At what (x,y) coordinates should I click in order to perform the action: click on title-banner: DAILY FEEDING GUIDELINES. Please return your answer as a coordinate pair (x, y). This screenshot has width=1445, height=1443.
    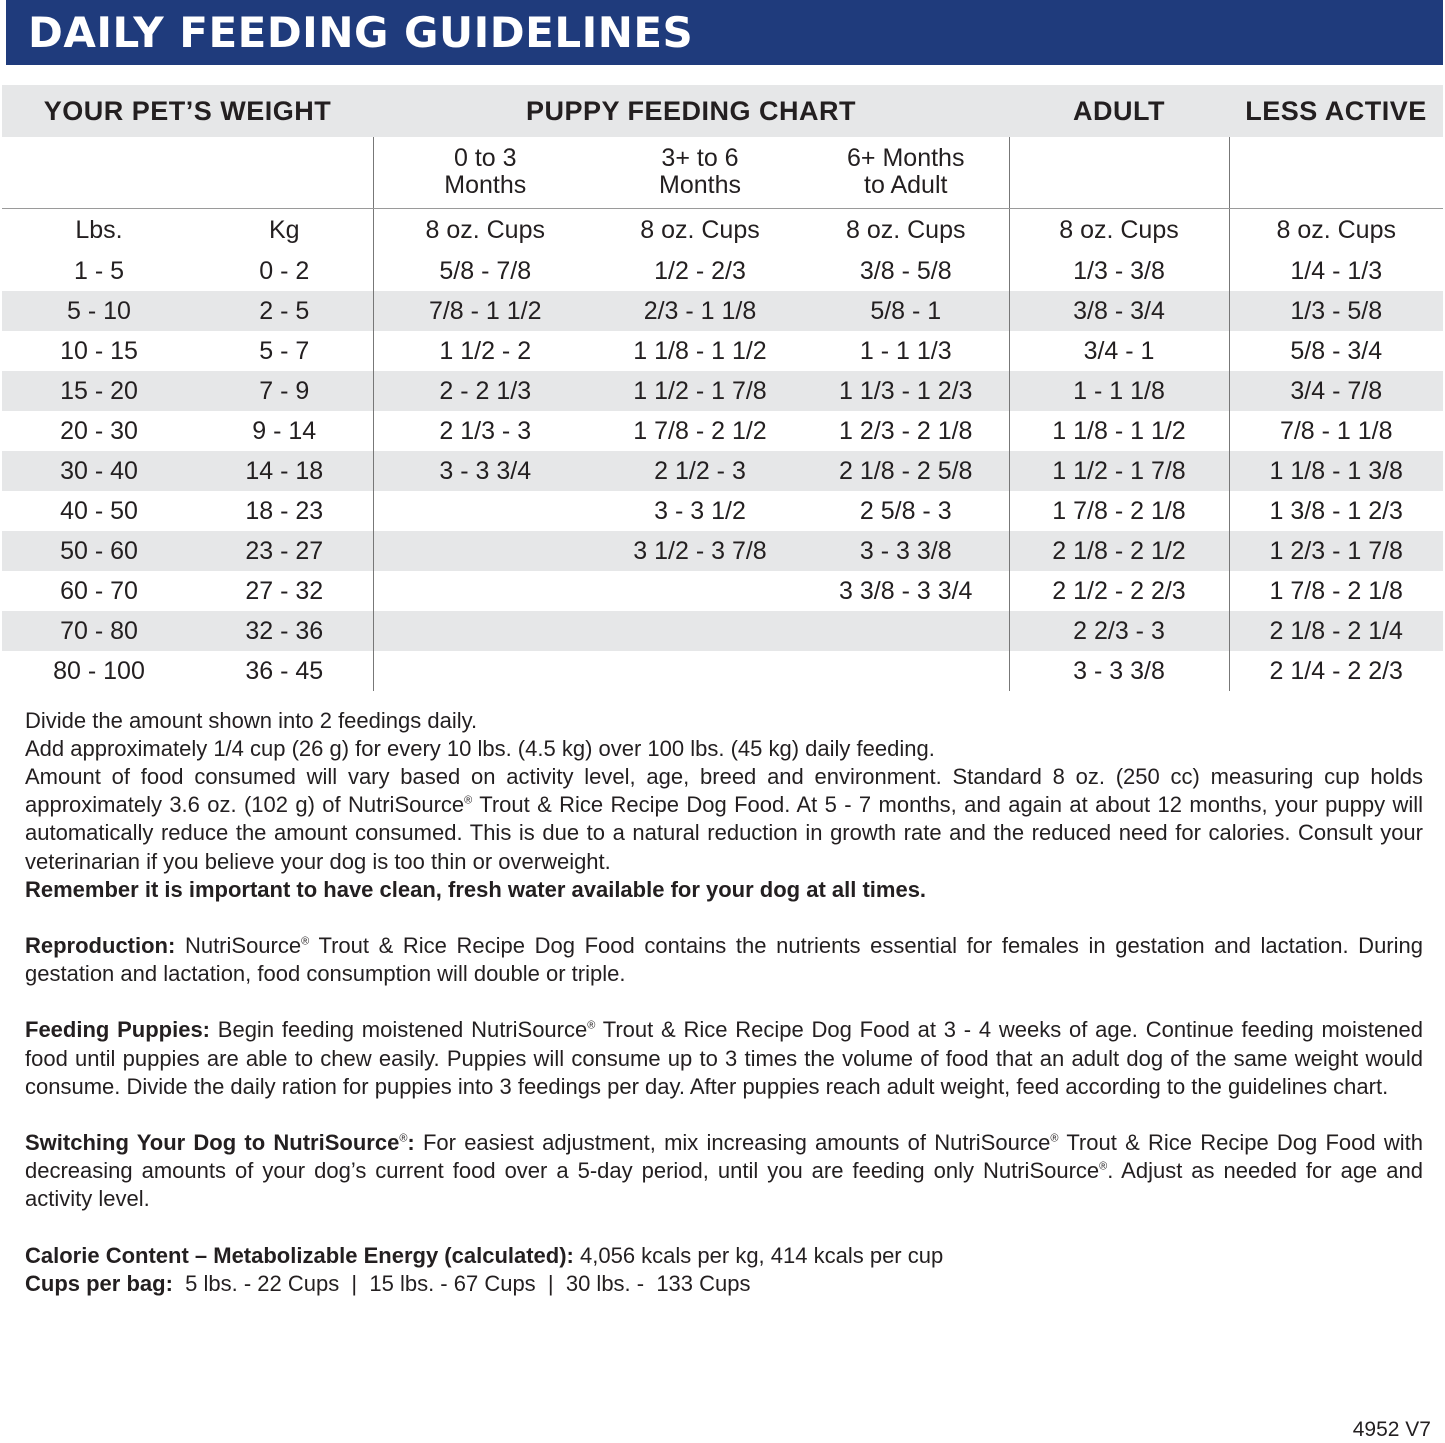
    Looking at the image, I should click on (724, 32).